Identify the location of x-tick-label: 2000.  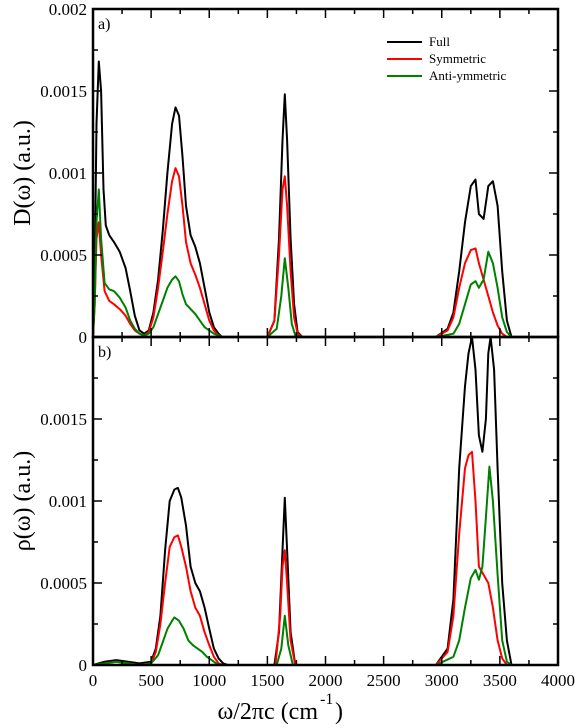
(326, 680).